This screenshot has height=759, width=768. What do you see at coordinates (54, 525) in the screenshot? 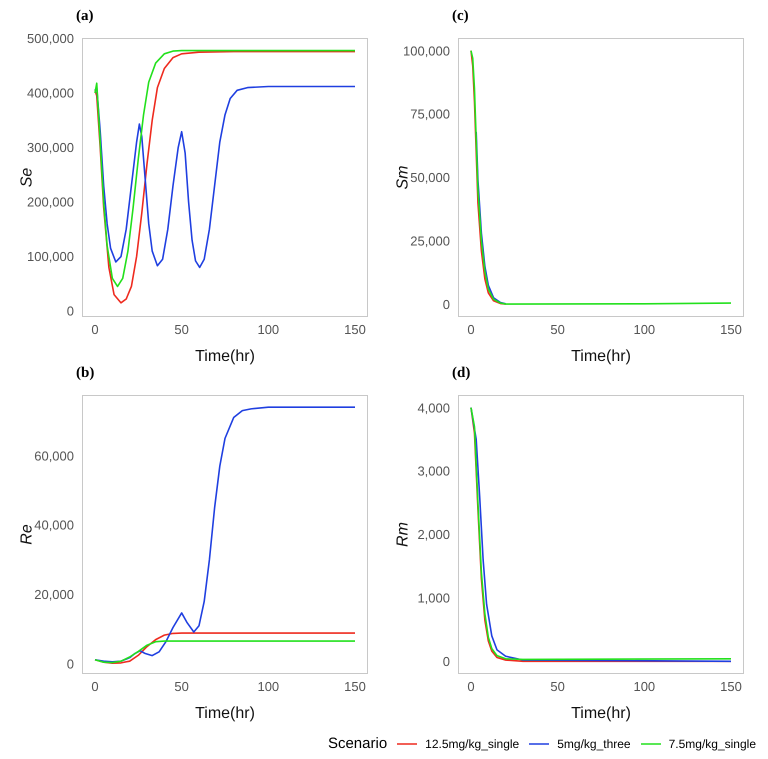
I see `y-tick-label: 40,000` at bounding box center [54, 525].